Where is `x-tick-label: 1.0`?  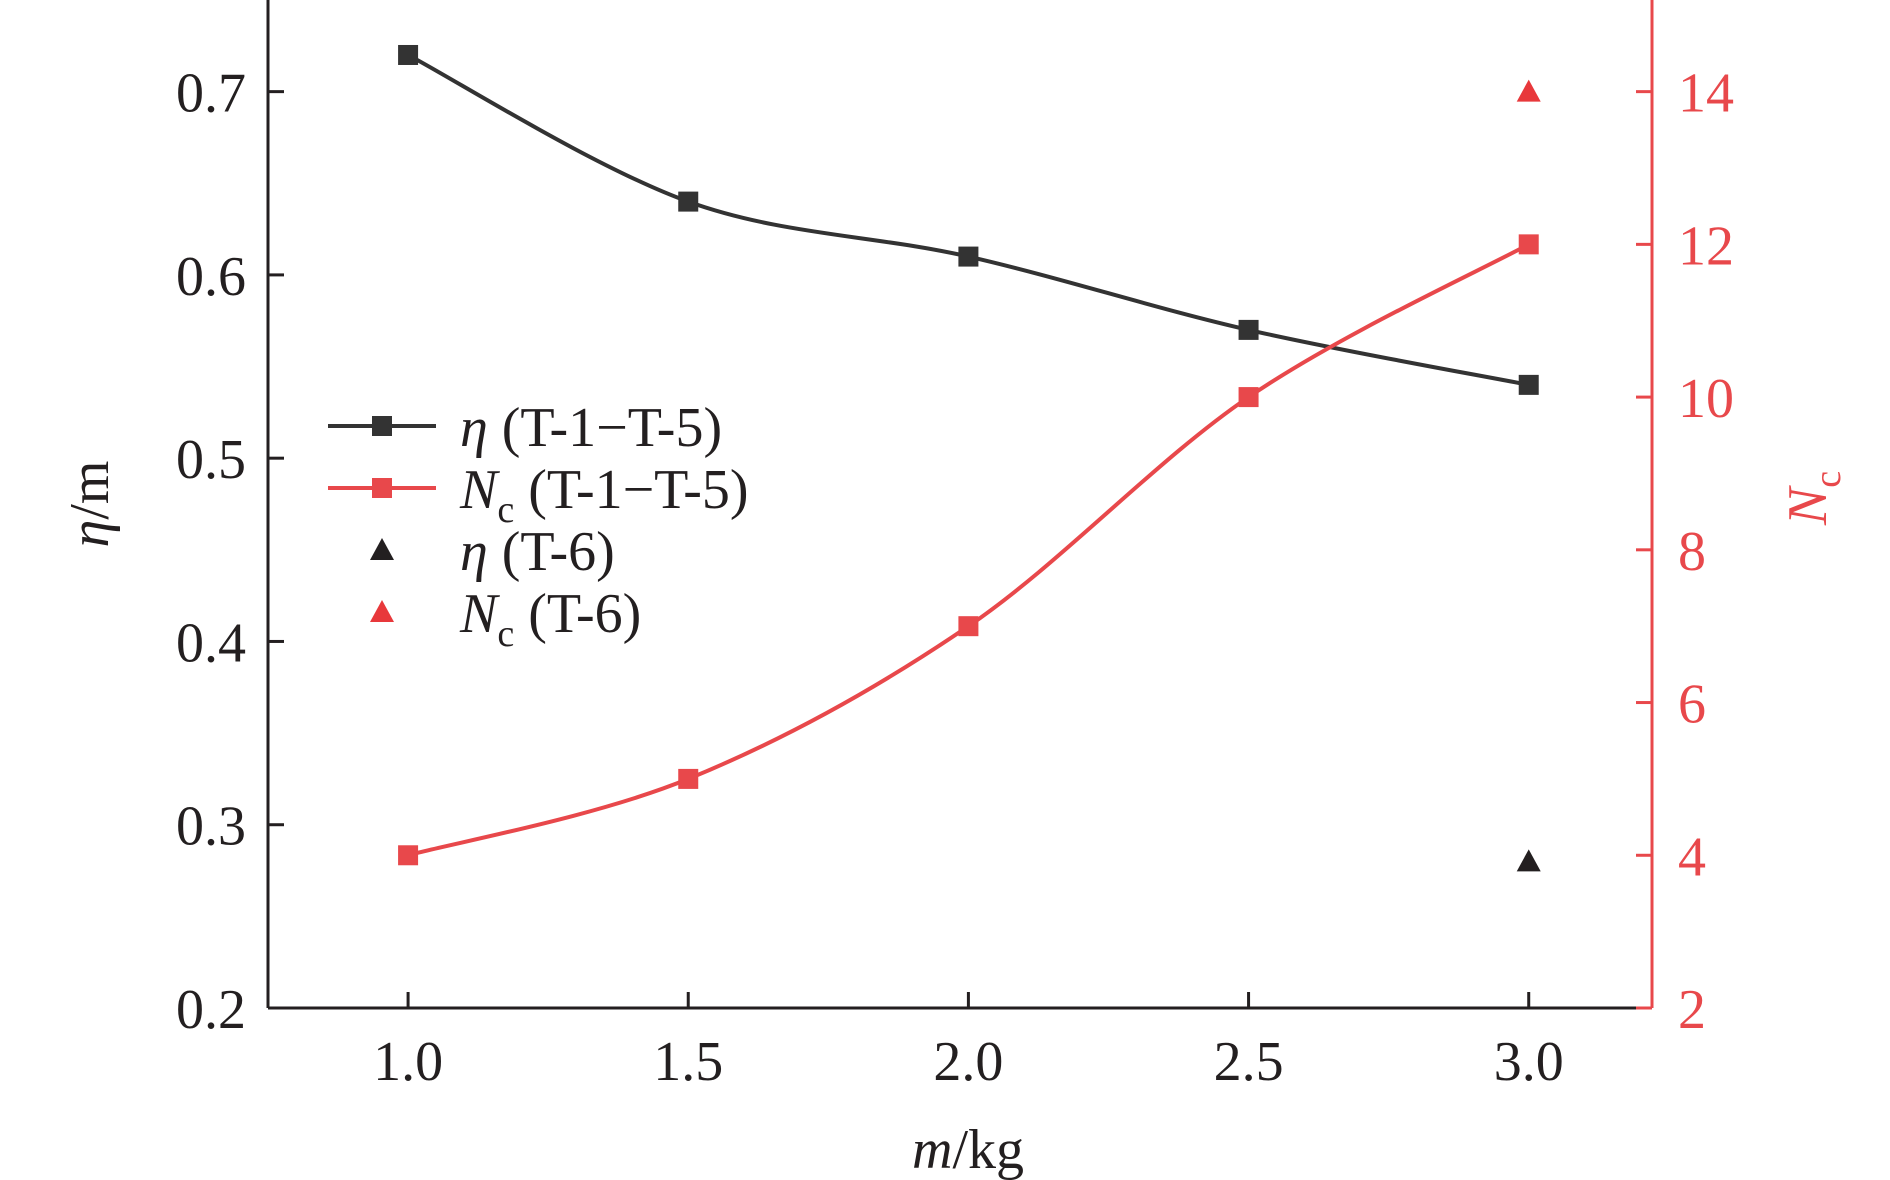 x-tick-label: 1.0 is located at coordinates (408, 1062).